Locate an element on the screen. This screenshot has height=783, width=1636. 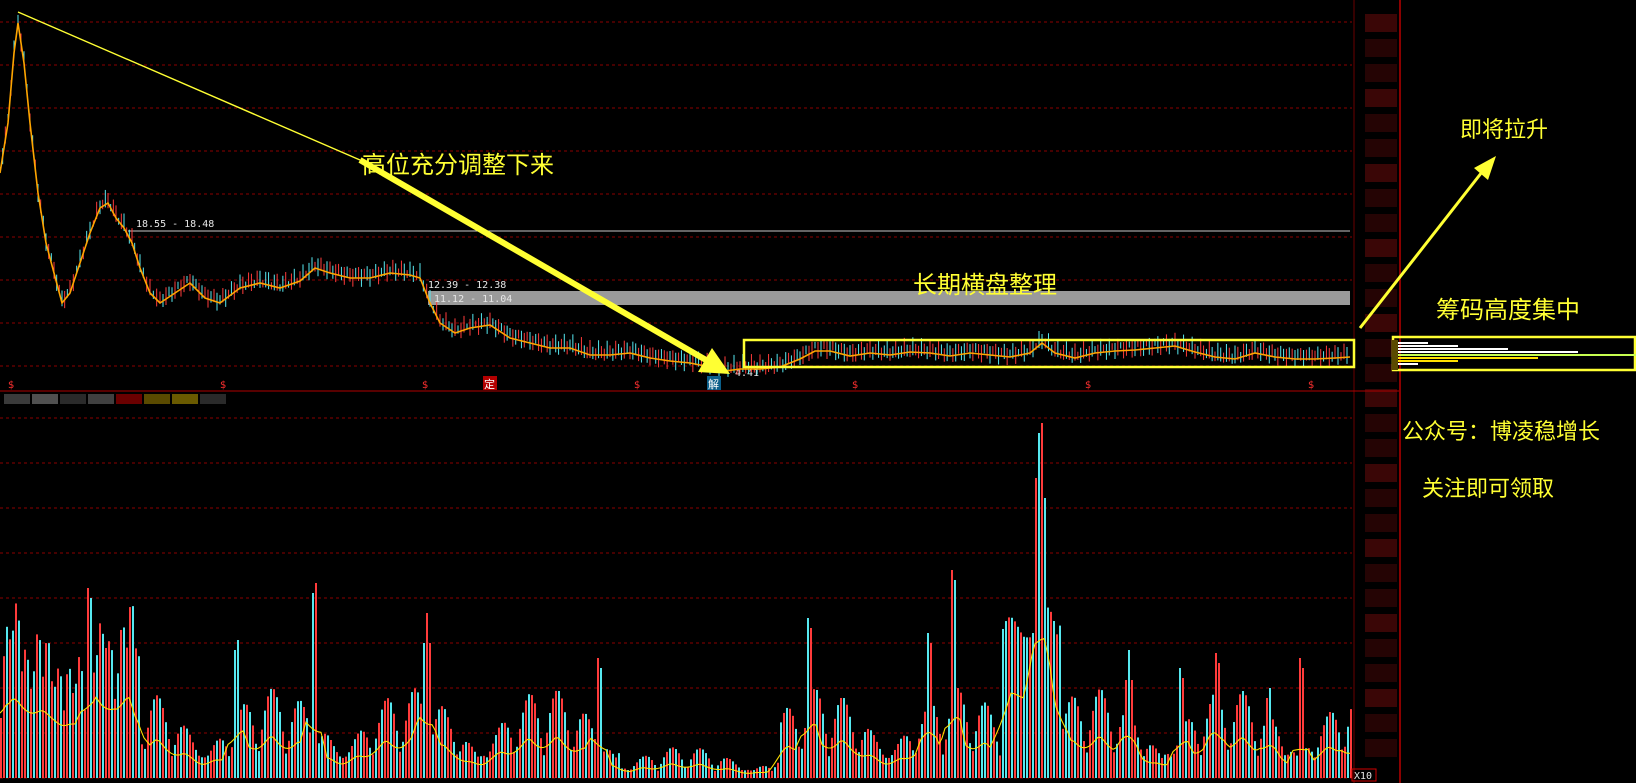
right-axis-strip is located at coordinates (1375, 391).